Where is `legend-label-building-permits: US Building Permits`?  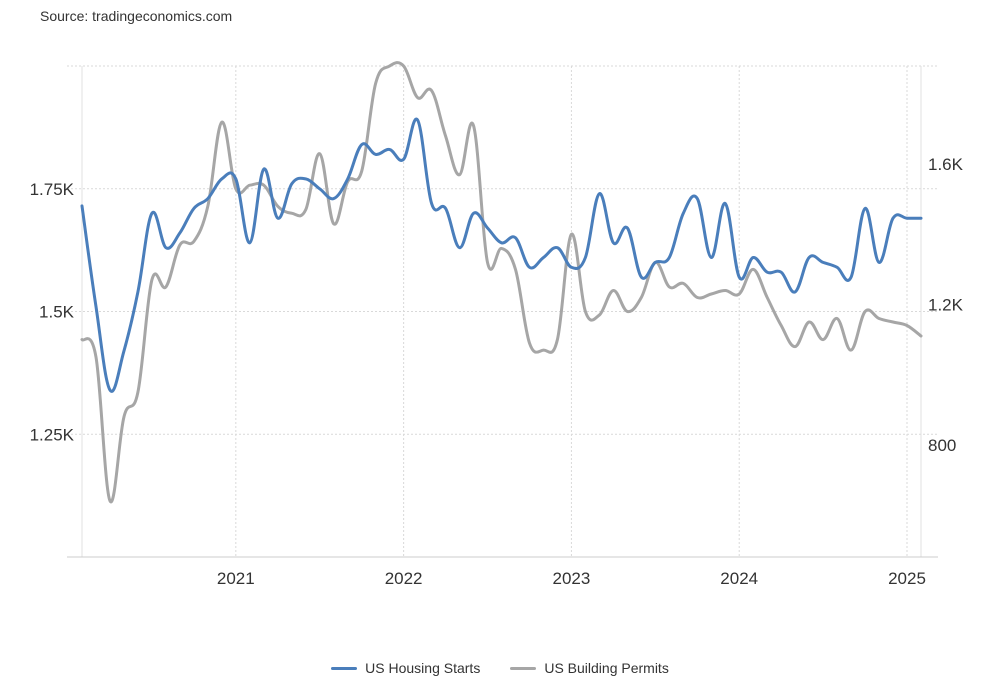
legend-label-building-permits: US Building Permits is located at coordinates (606, 668).